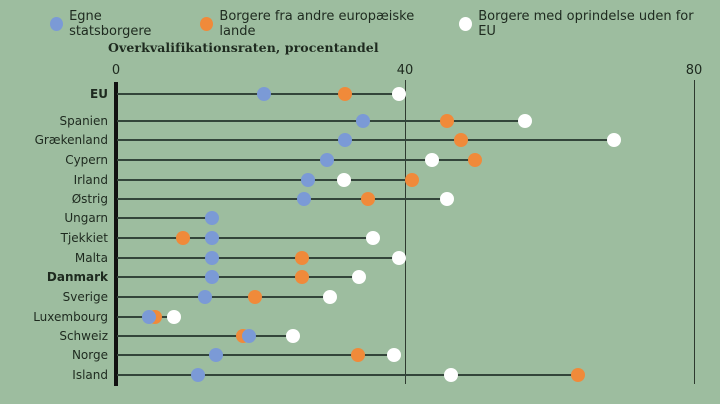 Image resolution: width=720 pixels, height=404 pixels. What do you see at coordinates (90, 180) in the screenshot?
I see `category-label: Irland` at bounding box center [90, 180].